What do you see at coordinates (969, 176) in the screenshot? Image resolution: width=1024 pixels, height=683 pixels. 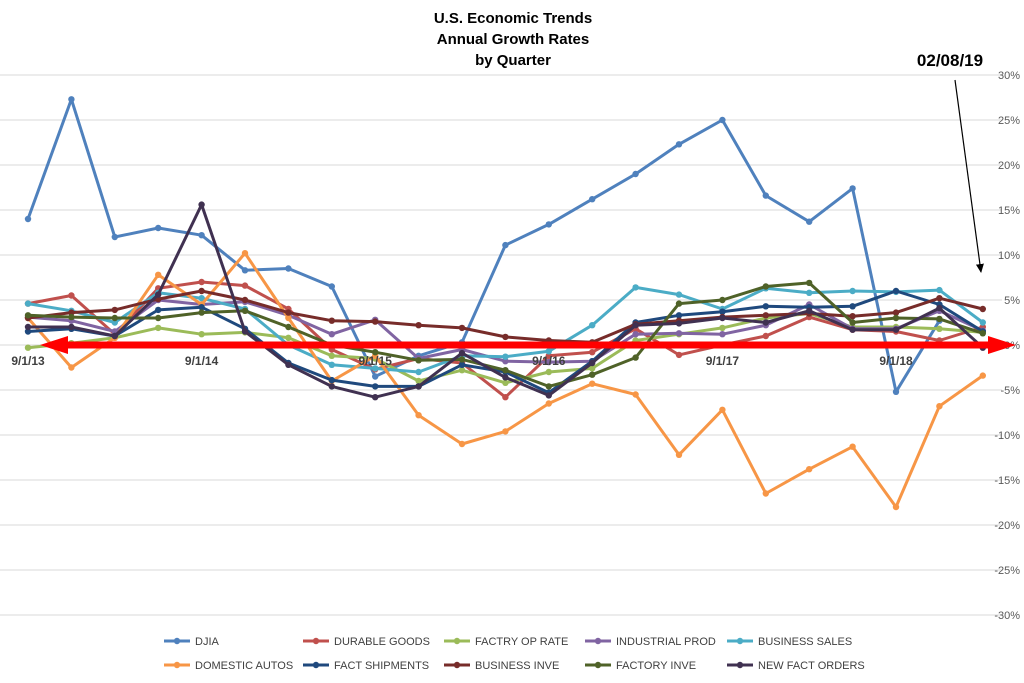 I see `annotation-arrow` at bounding box center [969, 176].